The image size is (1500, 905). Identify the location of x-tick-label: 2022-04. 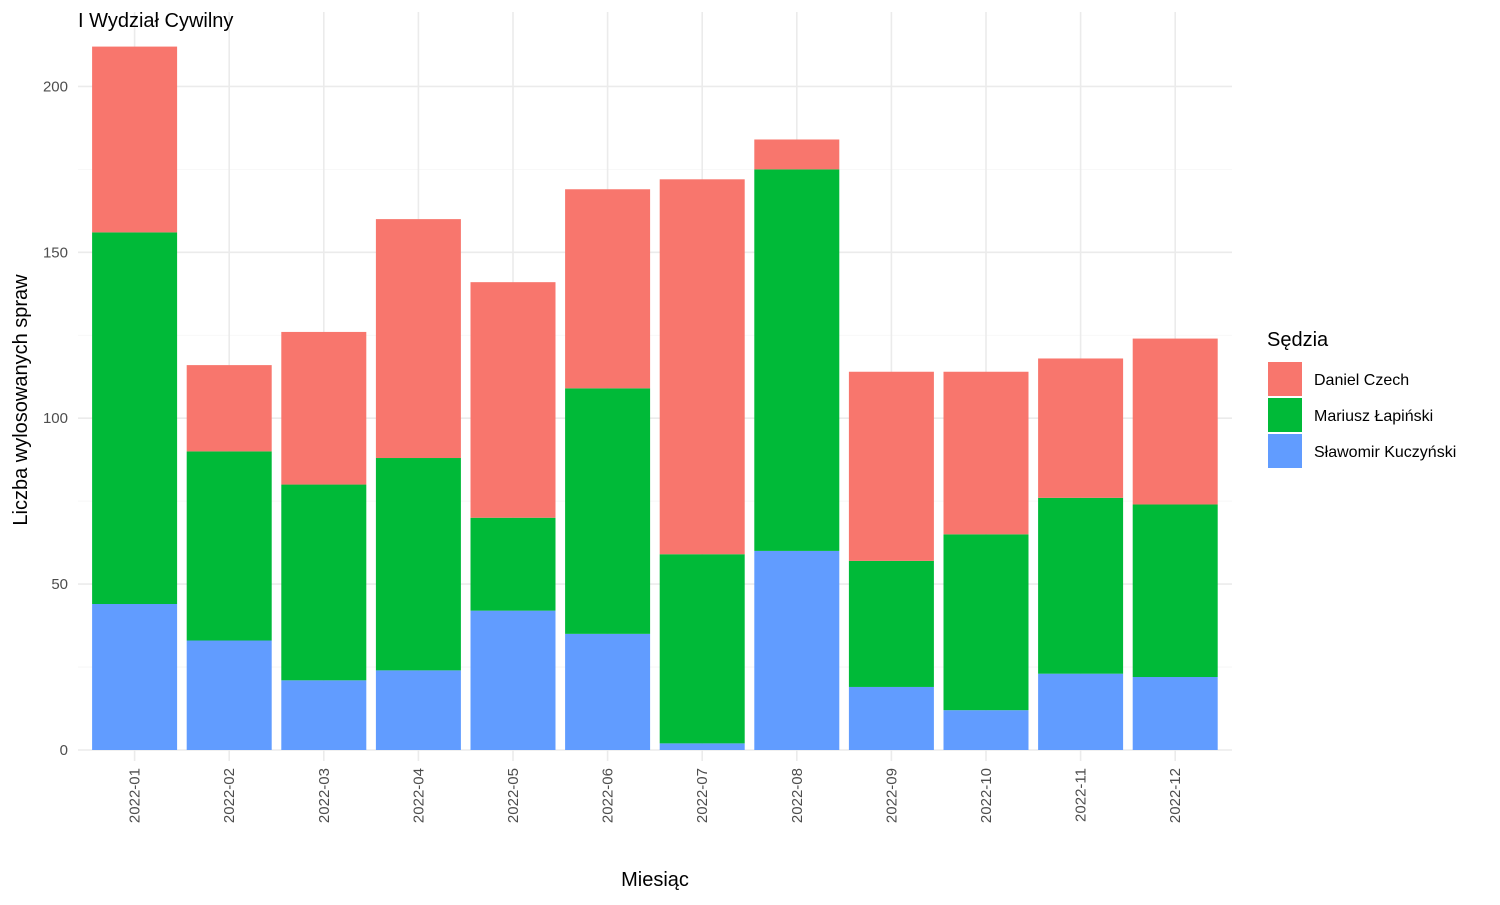
(418, 795).